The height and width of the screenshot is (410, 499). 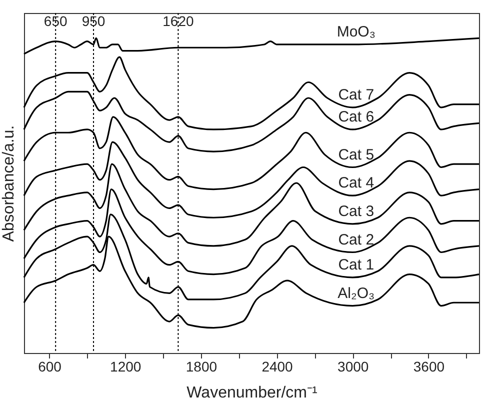 I want to click on series-label: MoO₃, so click(x=356, y=31).